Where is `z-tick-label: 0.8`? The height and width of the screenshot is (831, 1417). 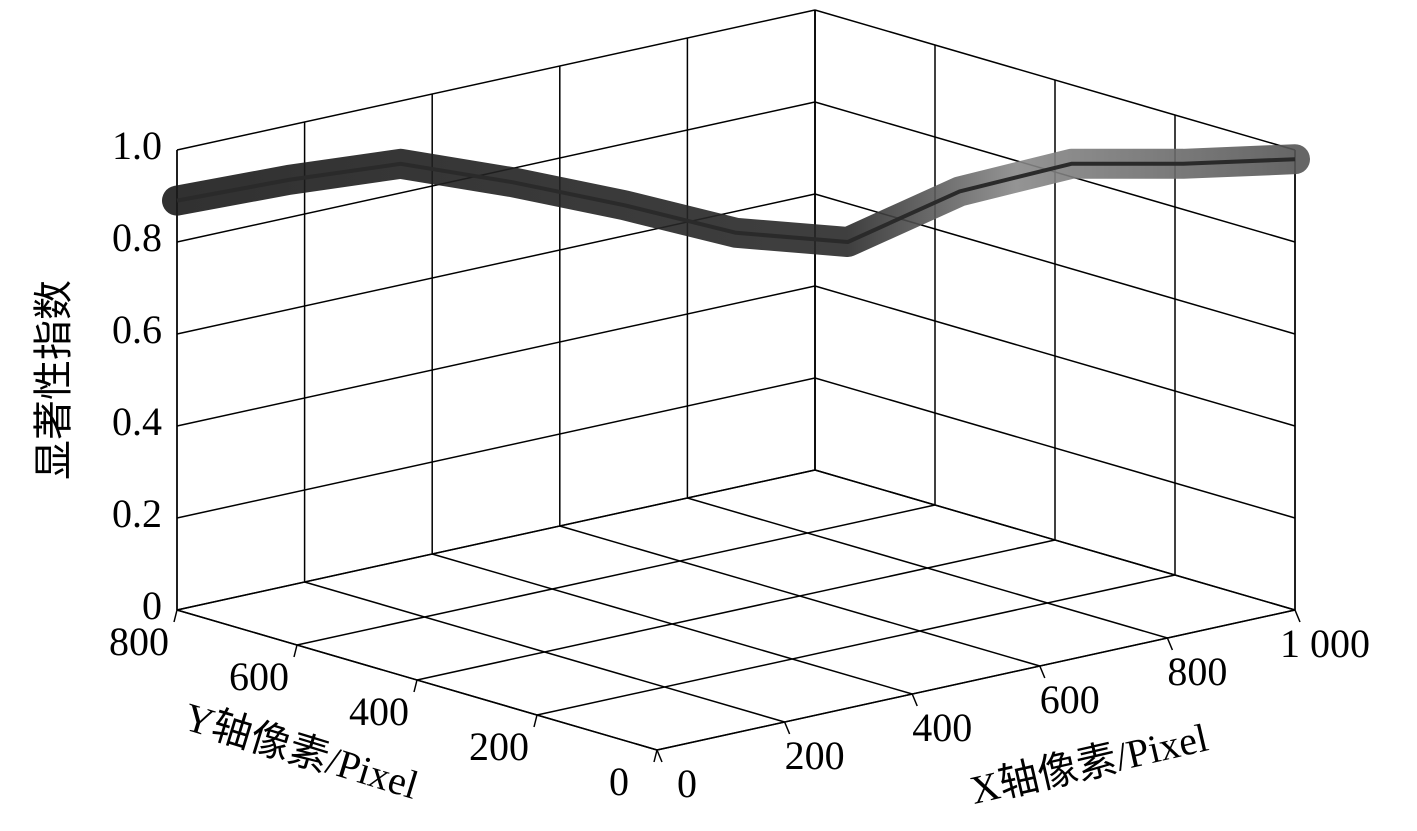
z-tick-label: 0.8 is located at coordinates (137, 237).